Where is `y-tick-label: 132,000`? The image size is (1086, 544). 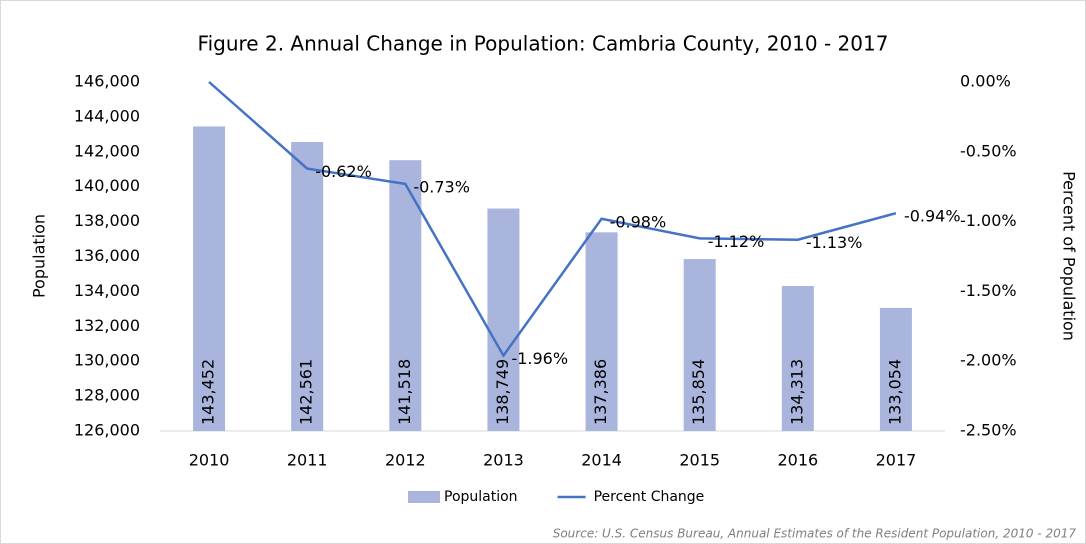
y-tick-label: 132,000 is located at coordinates (107, 325).